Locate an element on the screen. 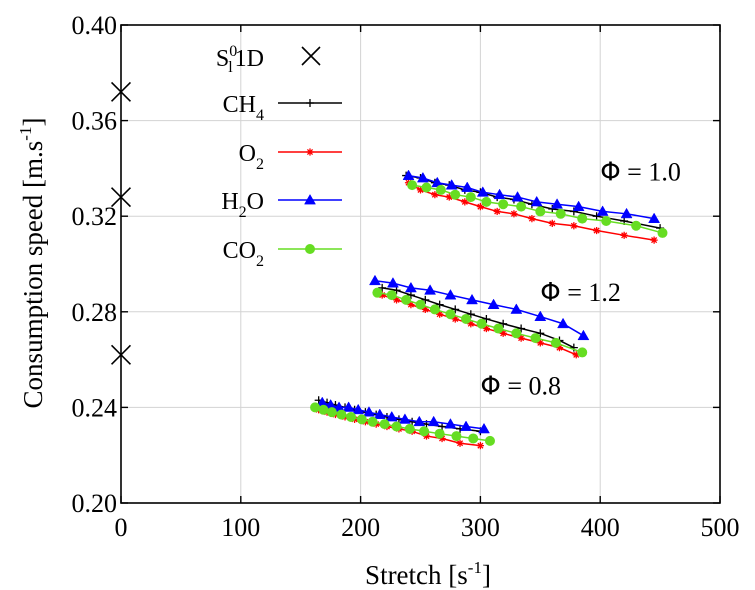 The width and height of the screenshot is (755, 590). legend-label-base: H is located at coordinates (229, 202).